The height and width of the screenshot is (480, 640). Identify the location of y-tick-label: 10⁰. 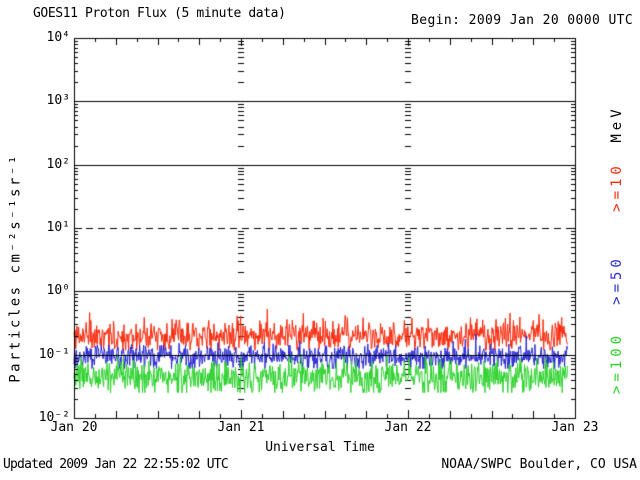
(58, 291).